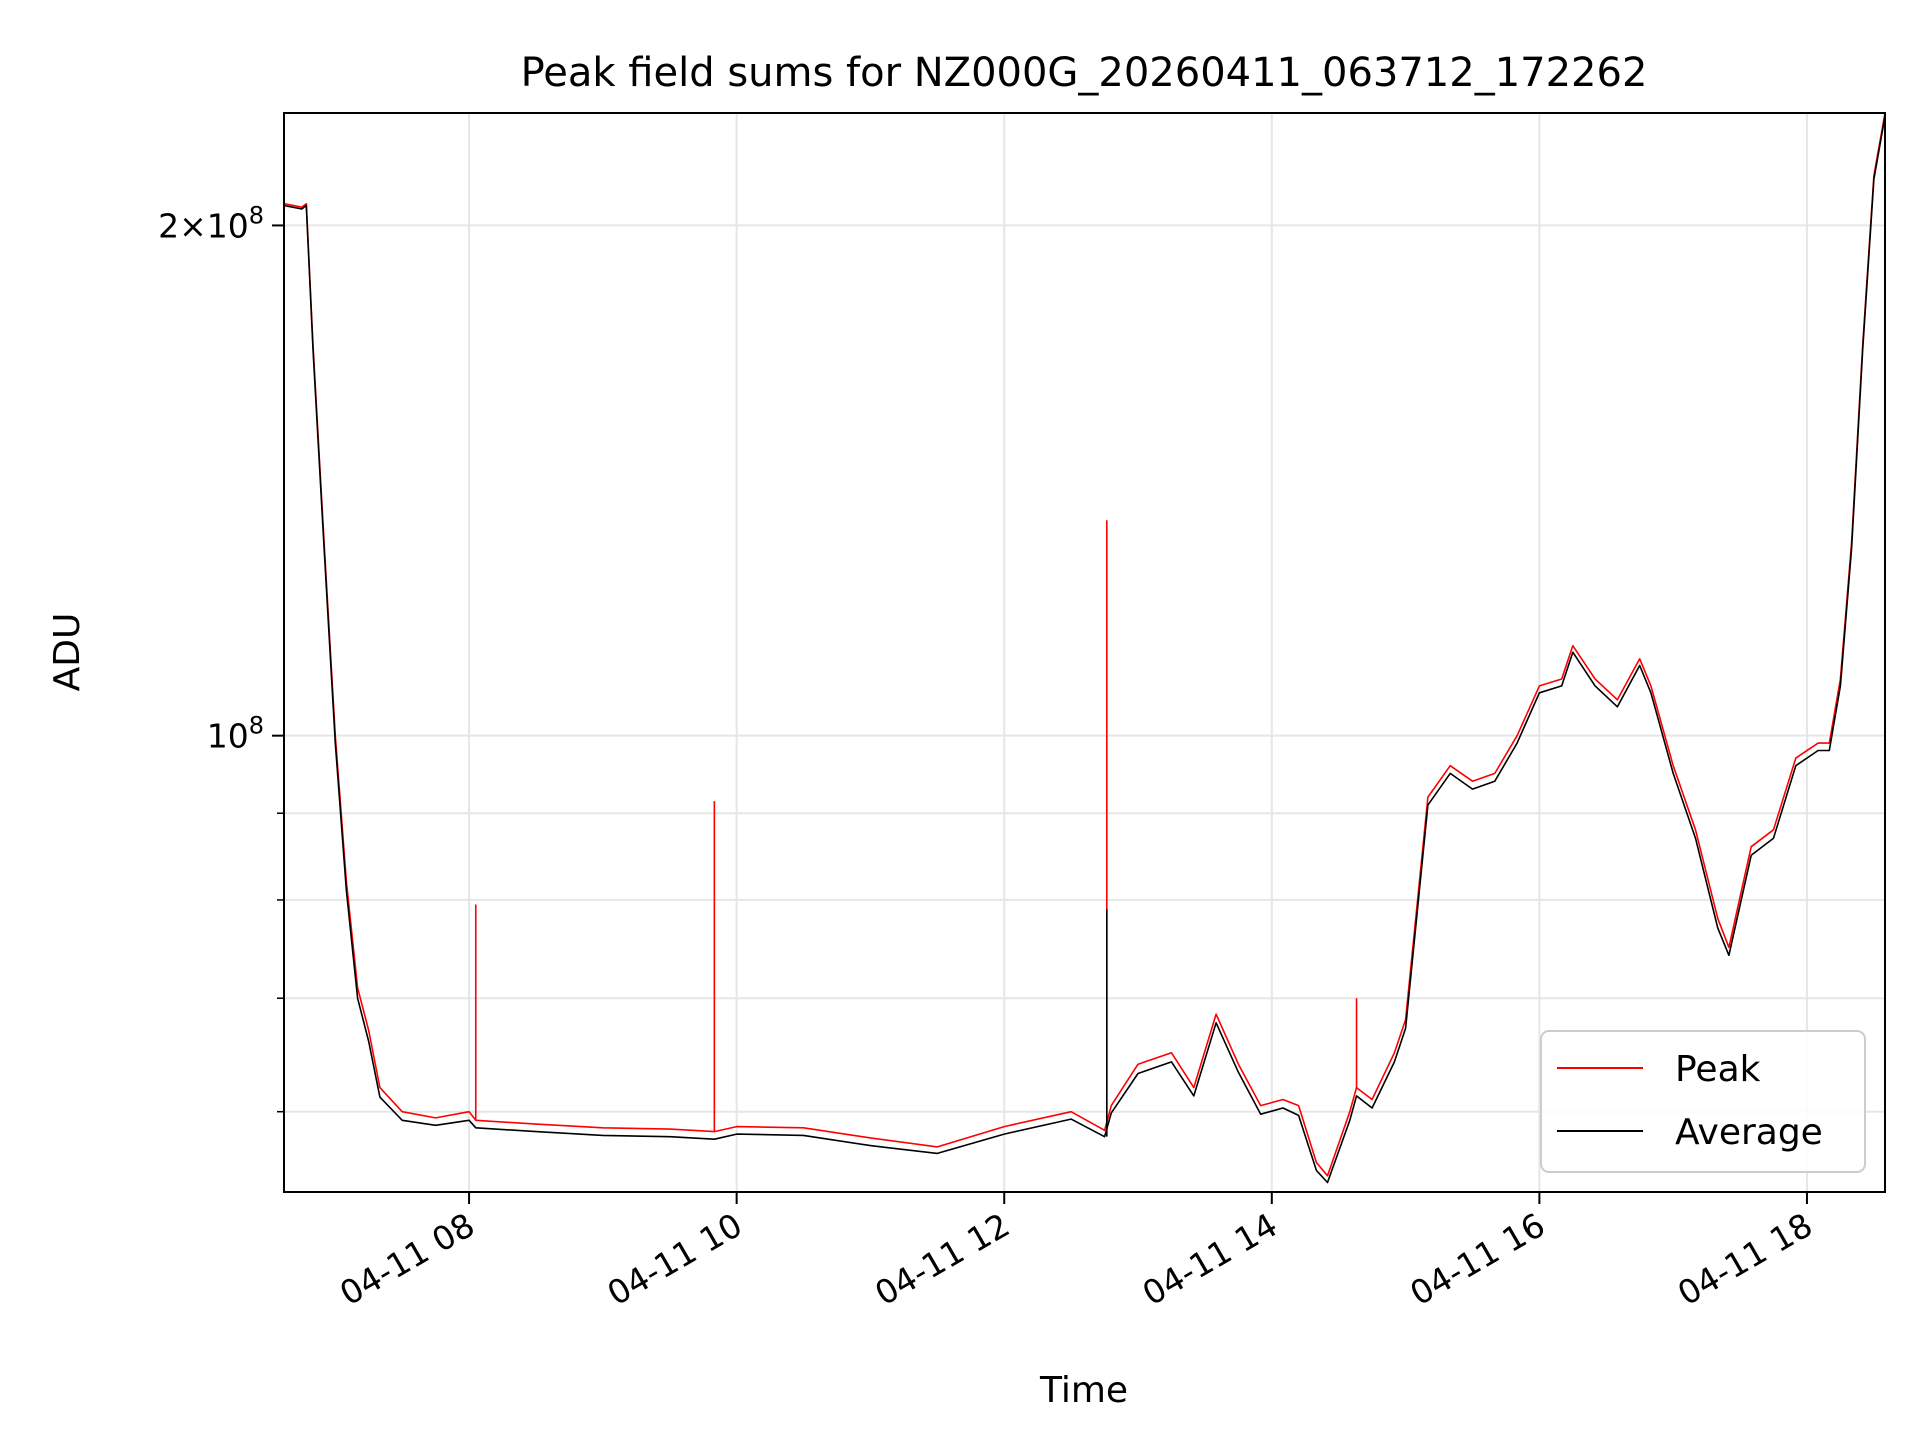 The width and height of the screenshot is (1920, 1444). What do you see at coordinates (1718, 1069) in the screenshot?
I see `legend-peak-label: Peak` at bounding box center [1718, 1069].